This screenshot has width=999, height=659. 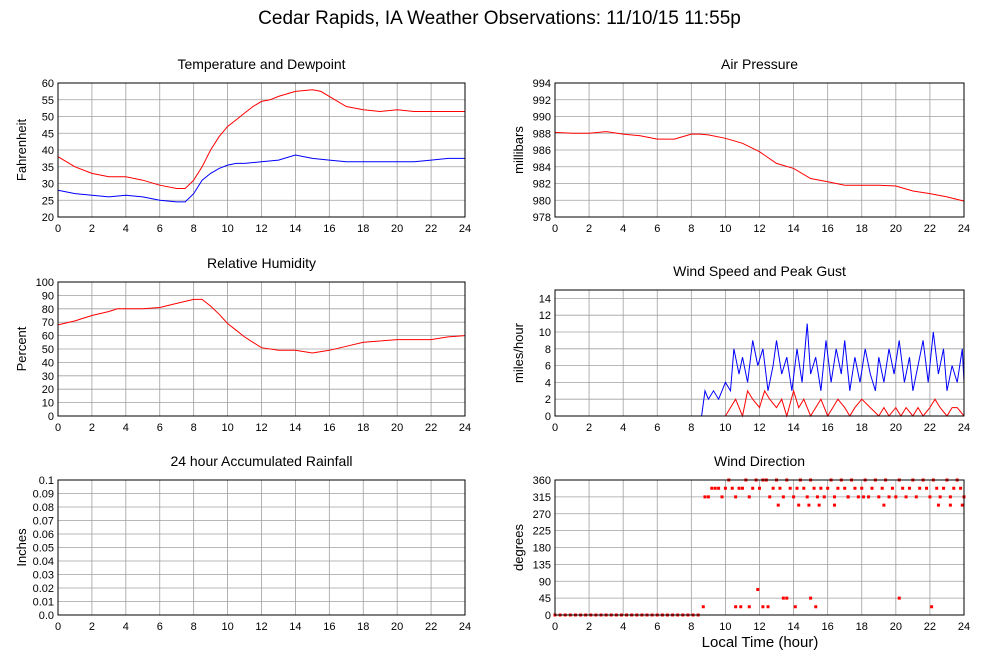 What do you see at coordinates (43, 603) in the screenshot?
I see `y-tick-label: 0.01` at bounding box center [43, 603].